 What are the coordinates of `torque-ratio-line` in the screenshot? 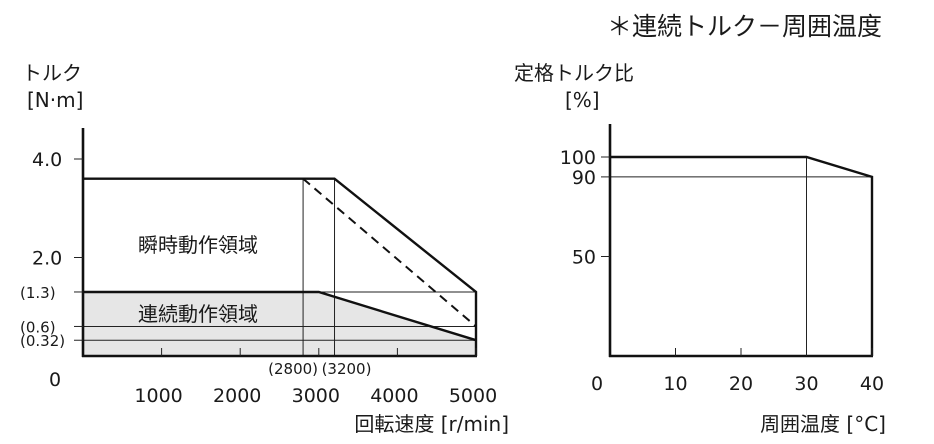 It's located at (742, 255).